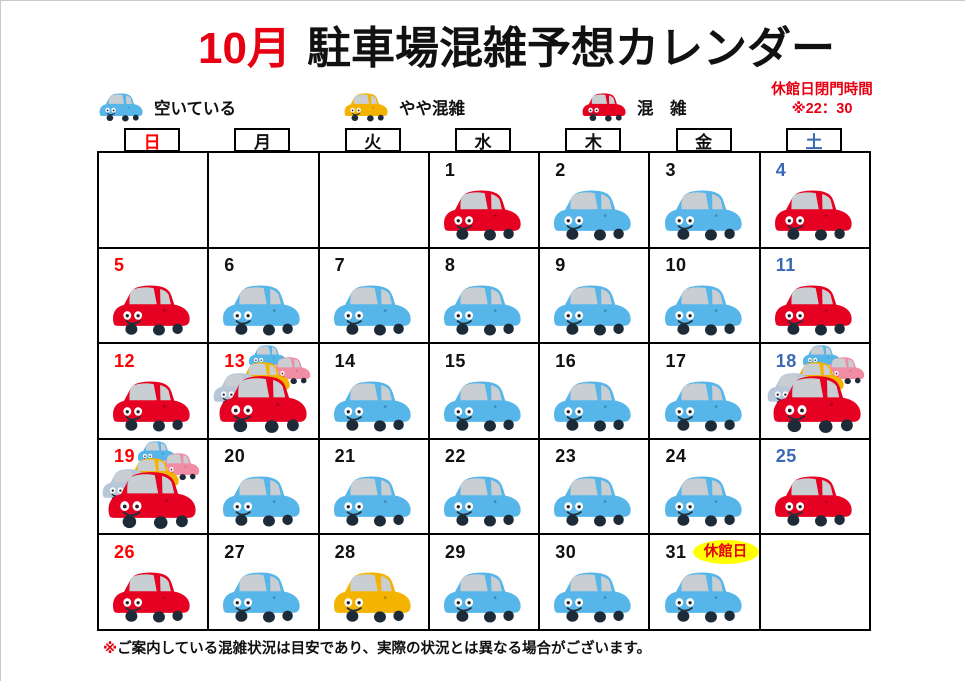  What do you see at coordinates (779, 361) in the screenshot?
I see `day-cell-header: 18` at bounding box center [779, 361].